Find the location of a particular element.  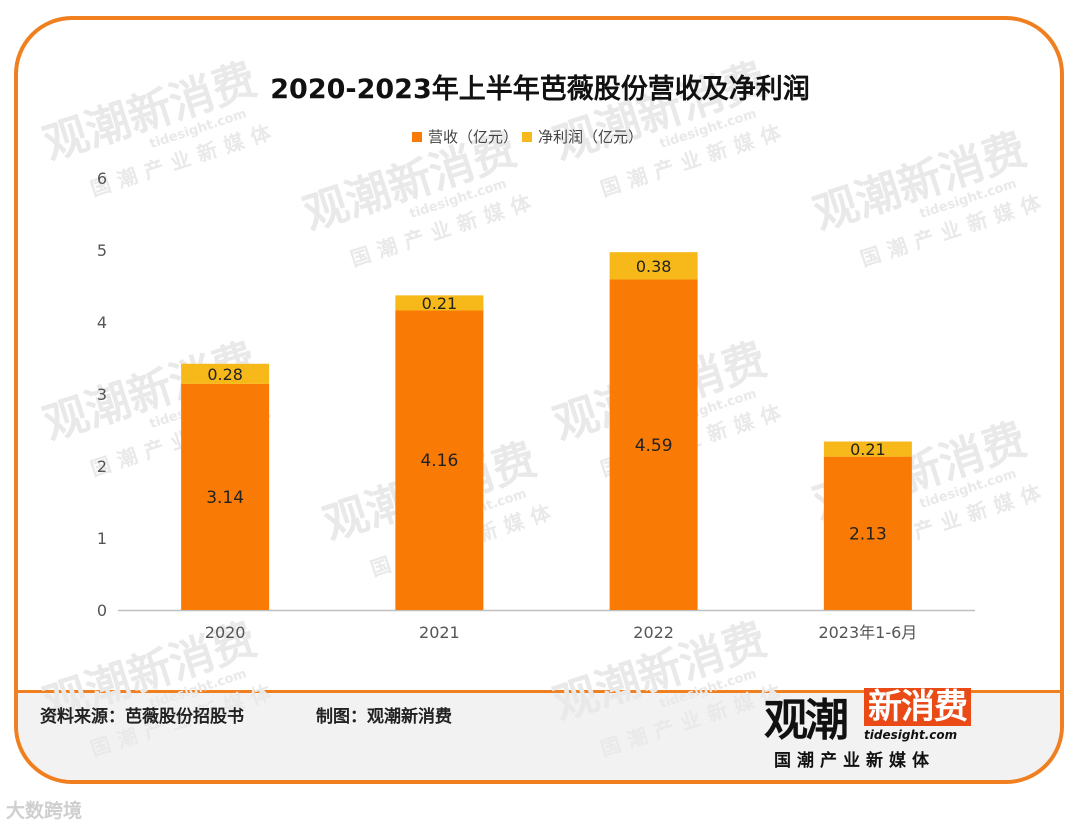

brand-mark: 观潮 is located at coordinates (806, 720).